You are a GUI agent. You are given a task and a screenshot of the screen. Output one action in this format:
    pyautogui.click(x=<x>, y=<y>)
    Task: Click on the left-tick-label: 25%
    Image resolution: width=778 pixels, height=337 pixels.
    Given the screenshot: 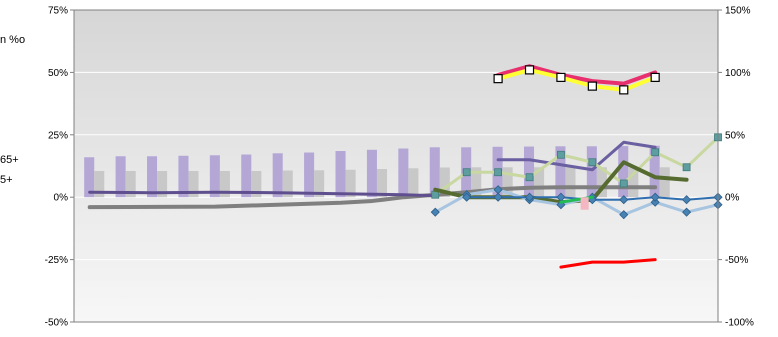 What is the action you would take?
    pyautogui.click(x=58, y=135)
    